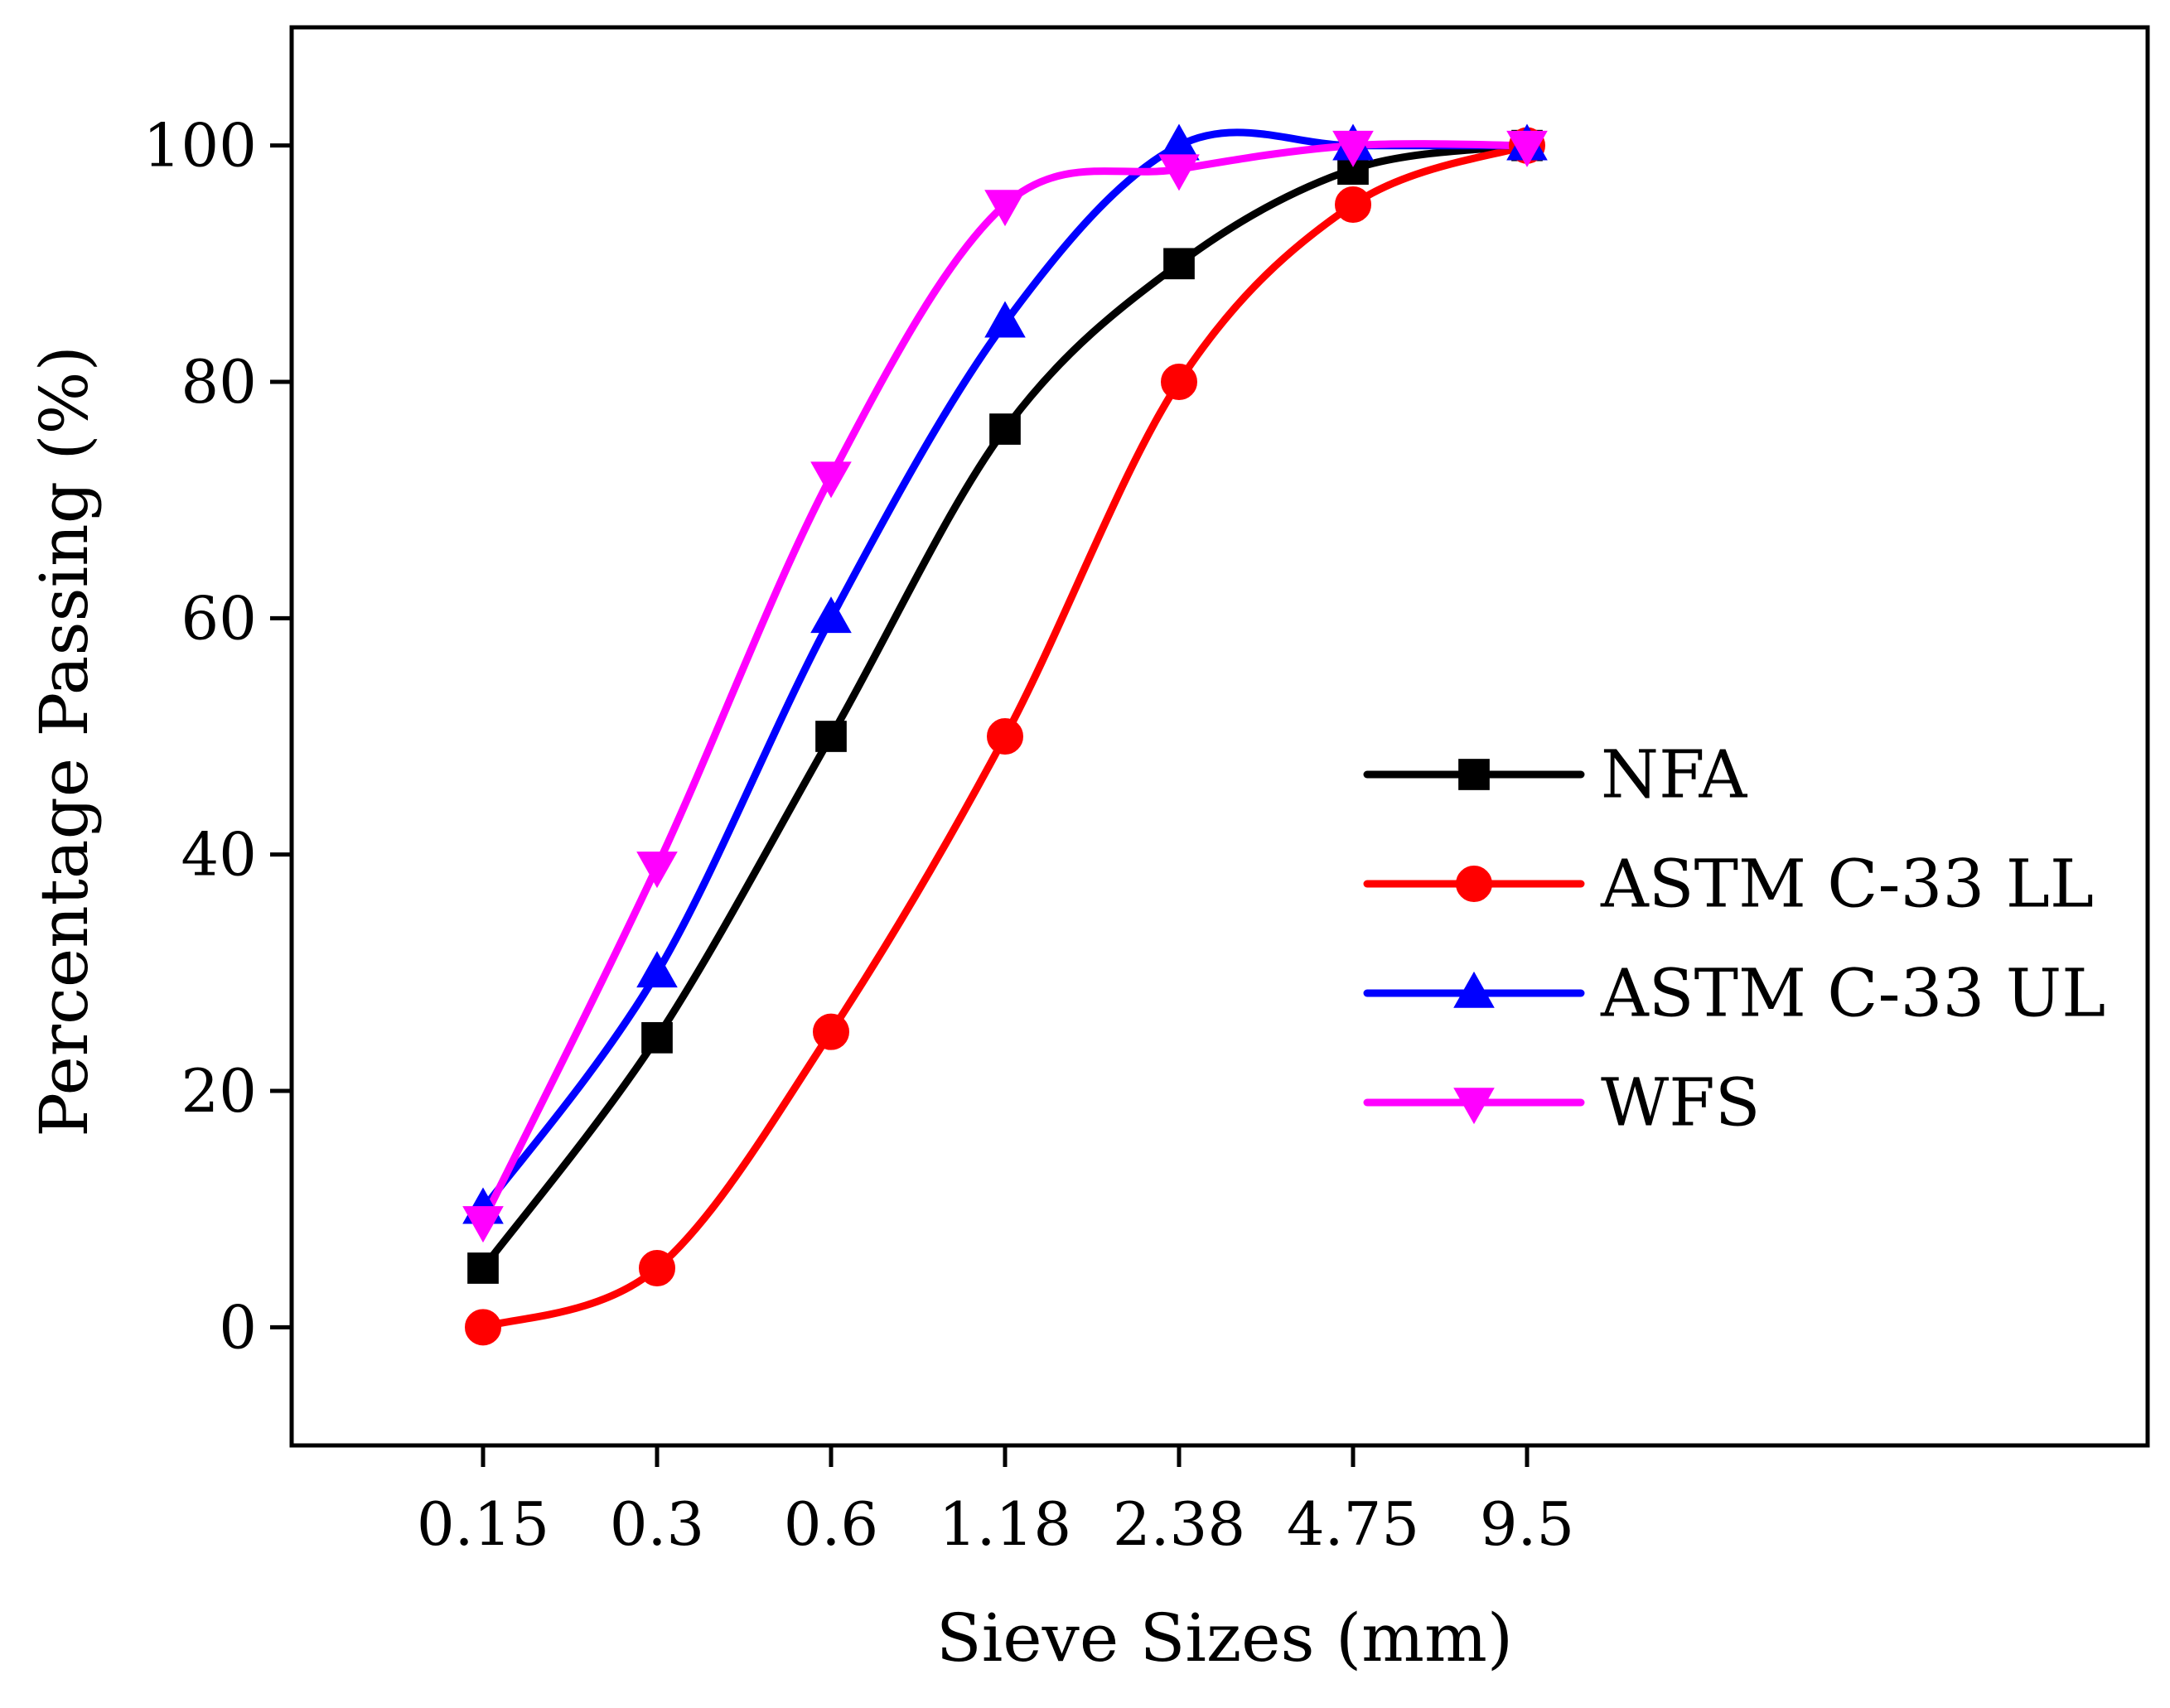  What do you see at coordinates (64, 741) in the screenshot?
I see `y-axis-title: Percentage Passing (%)` at bounding box center [64, 741].